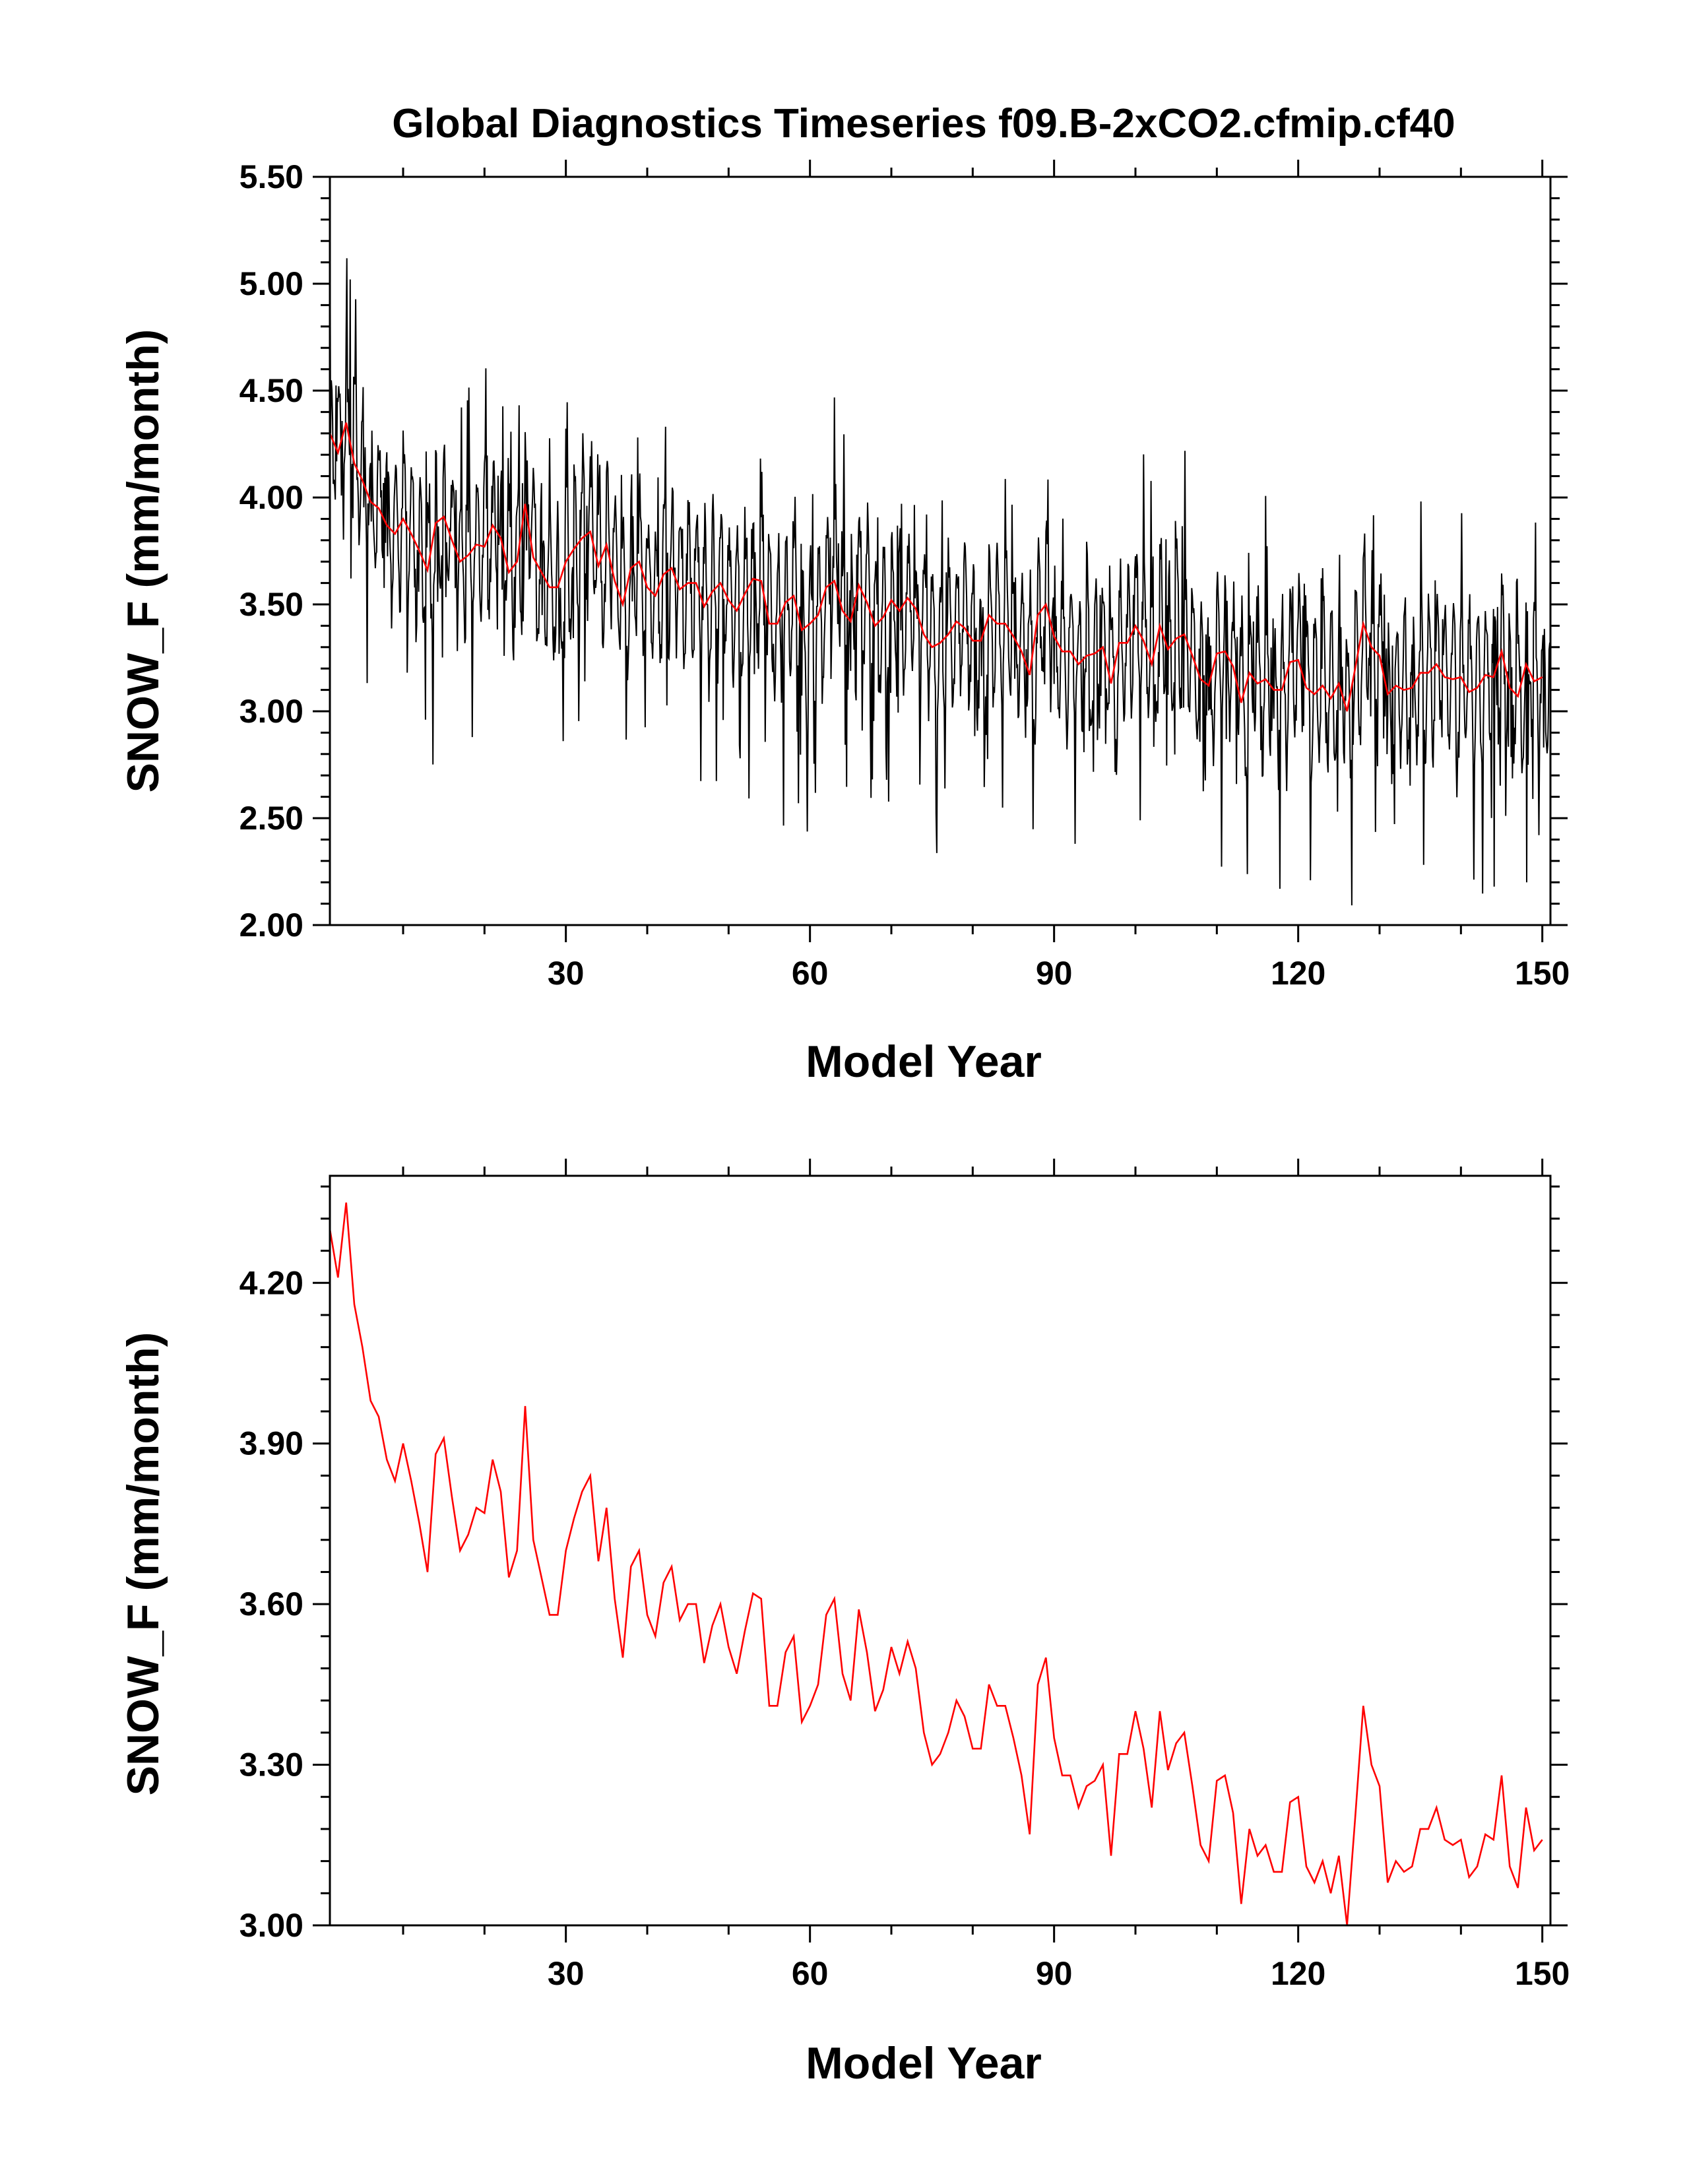 This screenshot has width=1689, height=2184. I want to click on y-tick-label: 5.00, so click(271, 283).